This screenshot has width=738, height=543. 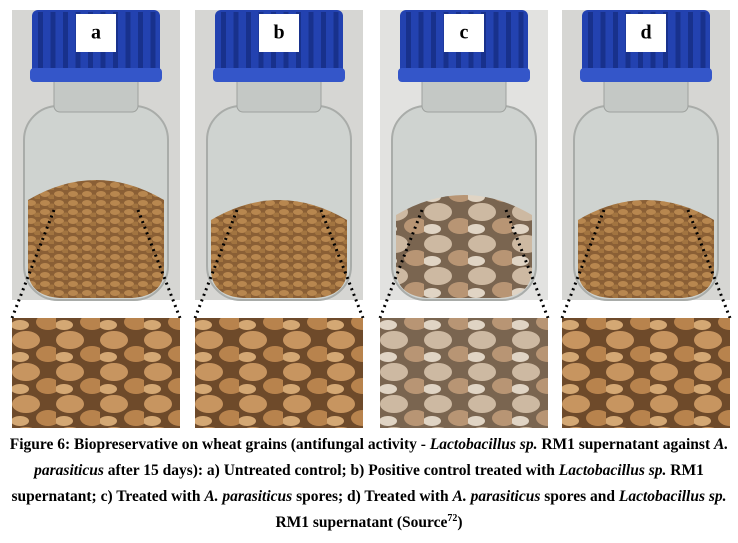 I want to click on caption-text: spores; d) Treated with, so click(x=372, y=496).